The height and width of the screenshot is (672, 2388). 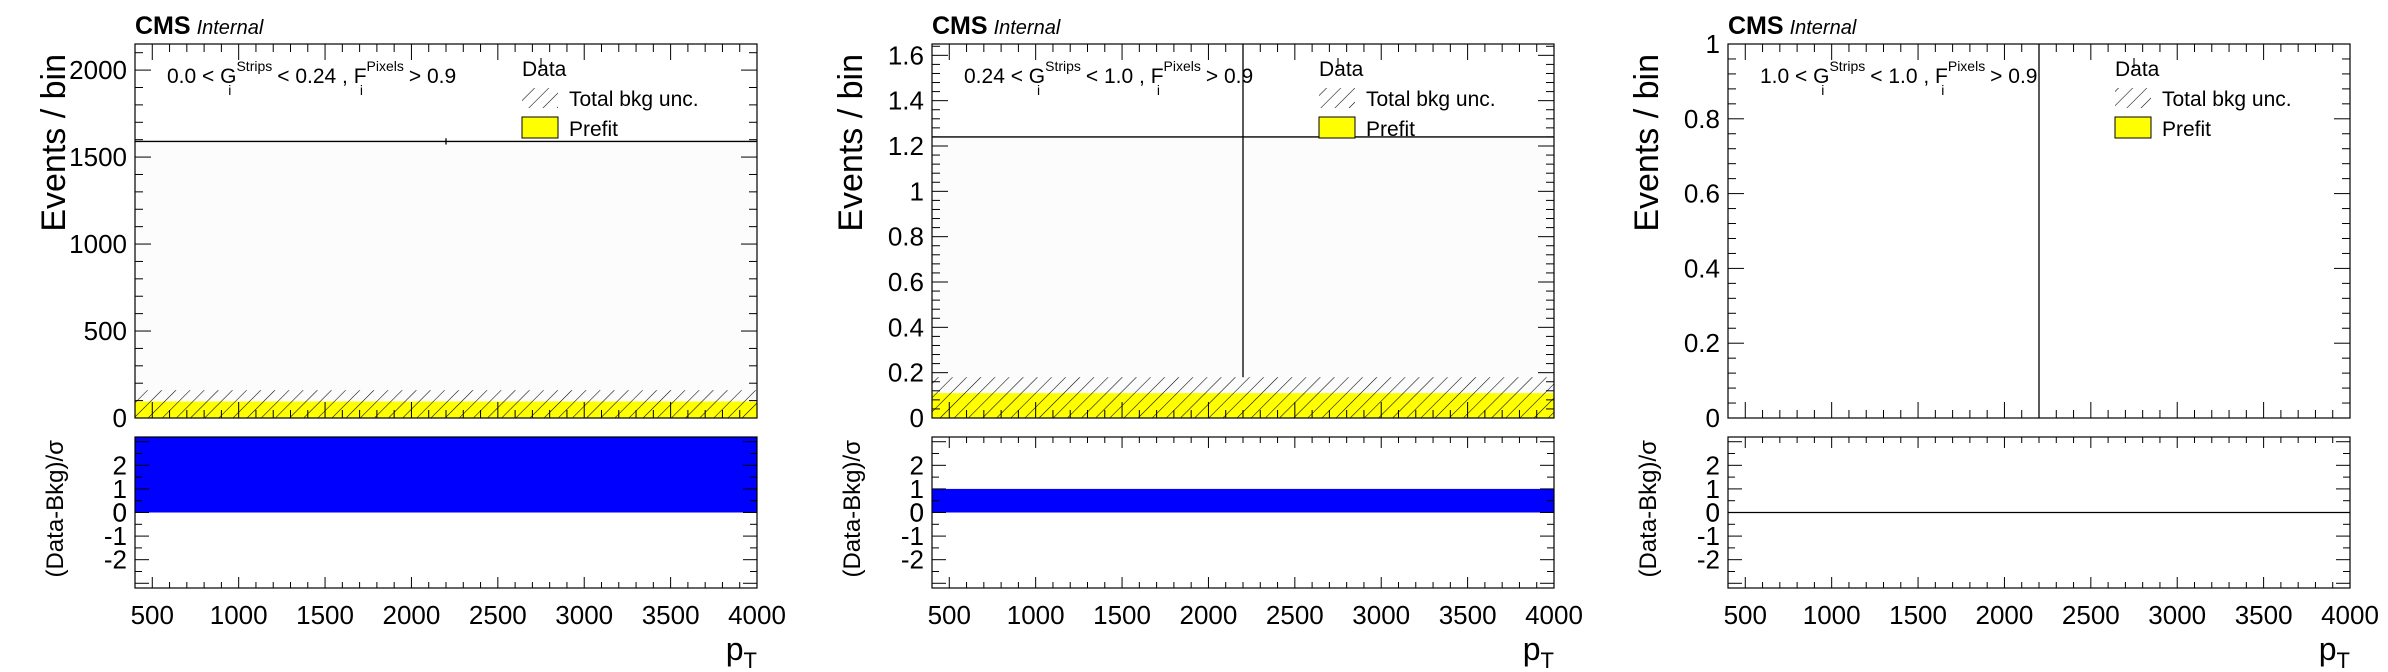 What do you see at coordinates (105, 331) in the screenshot?
I see `top-y-tick-label: 500` at bounding box center [105, 331].